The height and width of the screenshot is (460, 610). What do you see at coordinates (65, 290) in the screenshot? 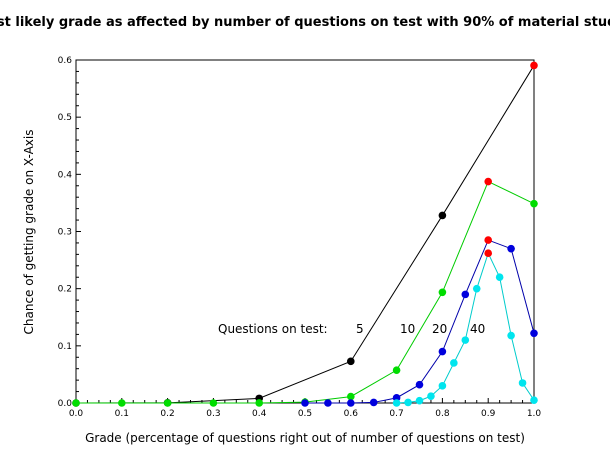
I see `y-tick-label: 0.2` at bounding box center [65, 290].